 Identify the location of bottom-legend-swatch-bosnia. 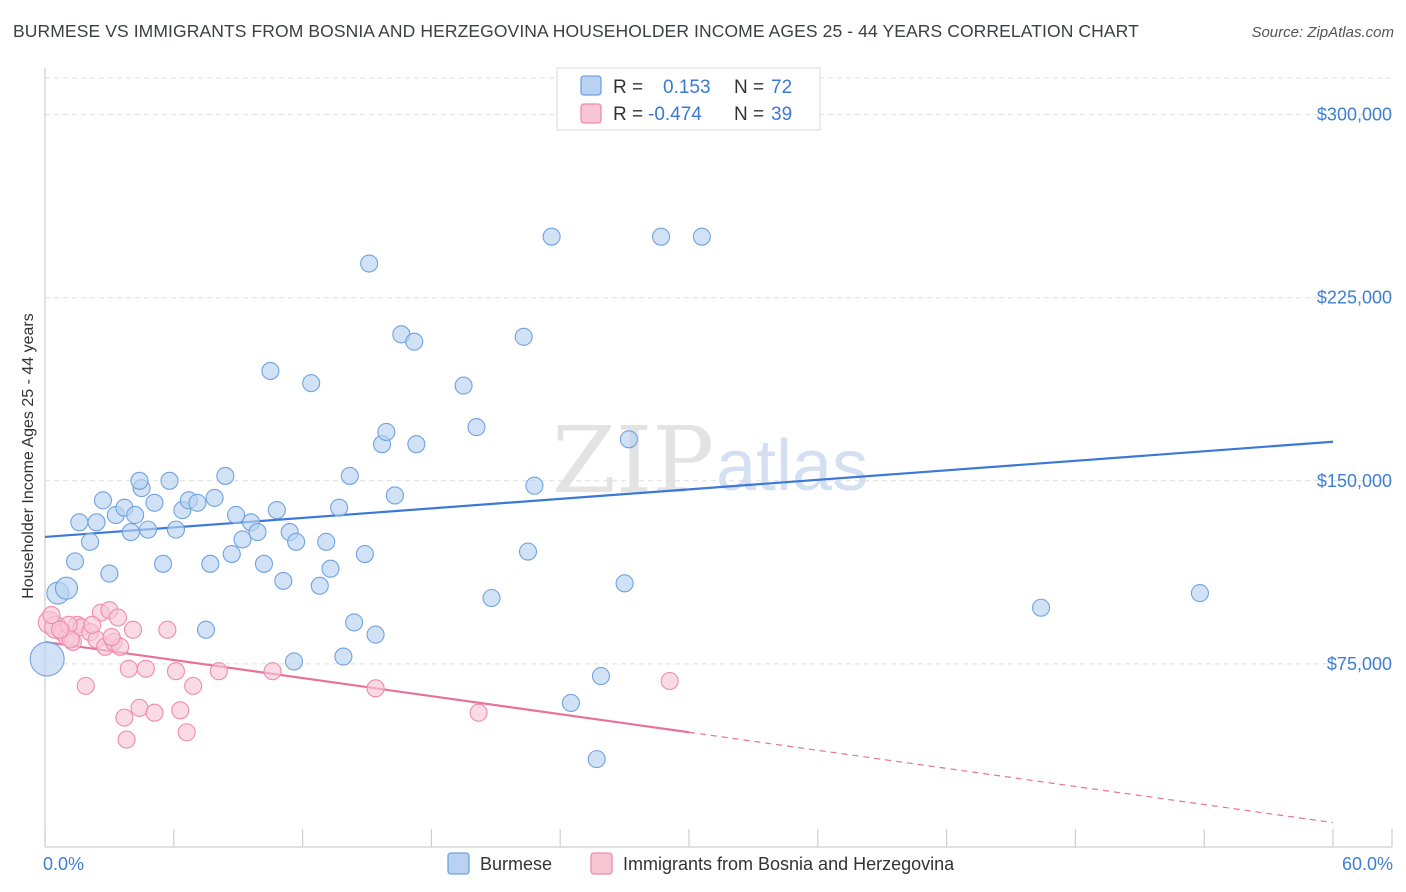
(601, 863).